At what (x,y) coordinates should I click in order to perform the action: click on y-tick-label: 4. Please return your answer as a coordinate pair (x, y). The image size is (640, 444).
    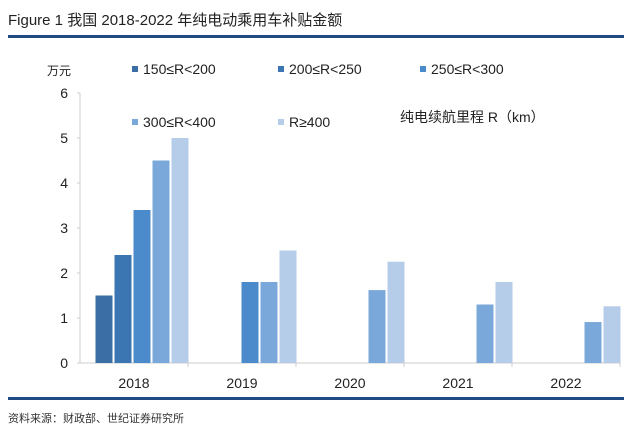
    Looking at the image, I should click on (64, 183).